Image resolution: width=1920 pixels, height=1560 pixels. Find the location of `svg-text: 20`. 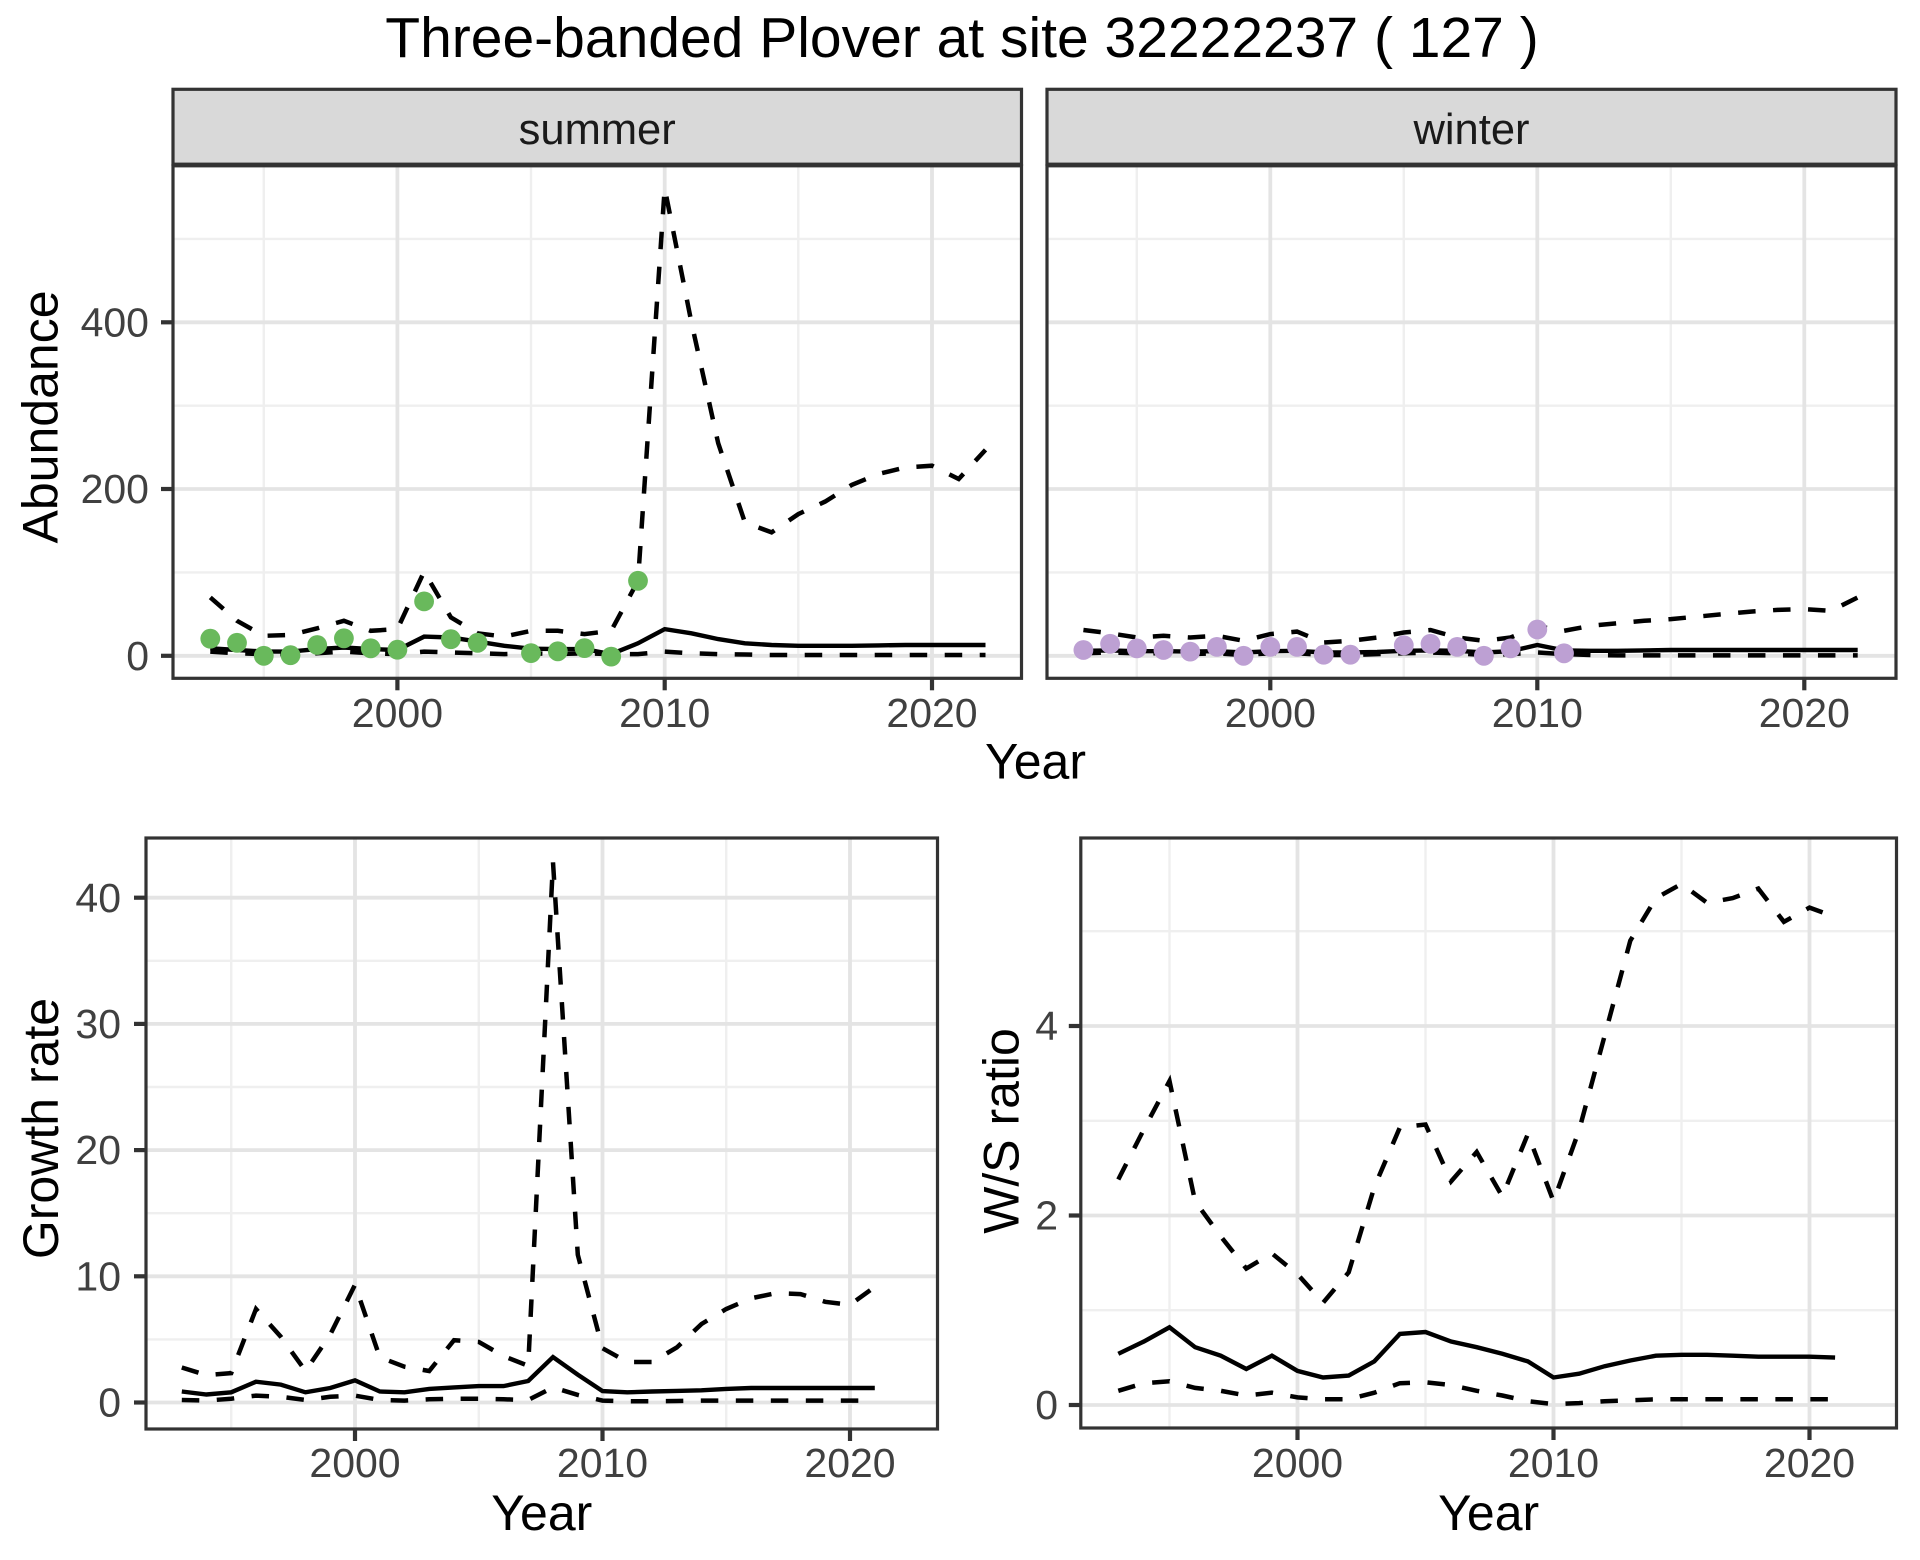

svg-text: 20 is located at coordinates (98, 1150).